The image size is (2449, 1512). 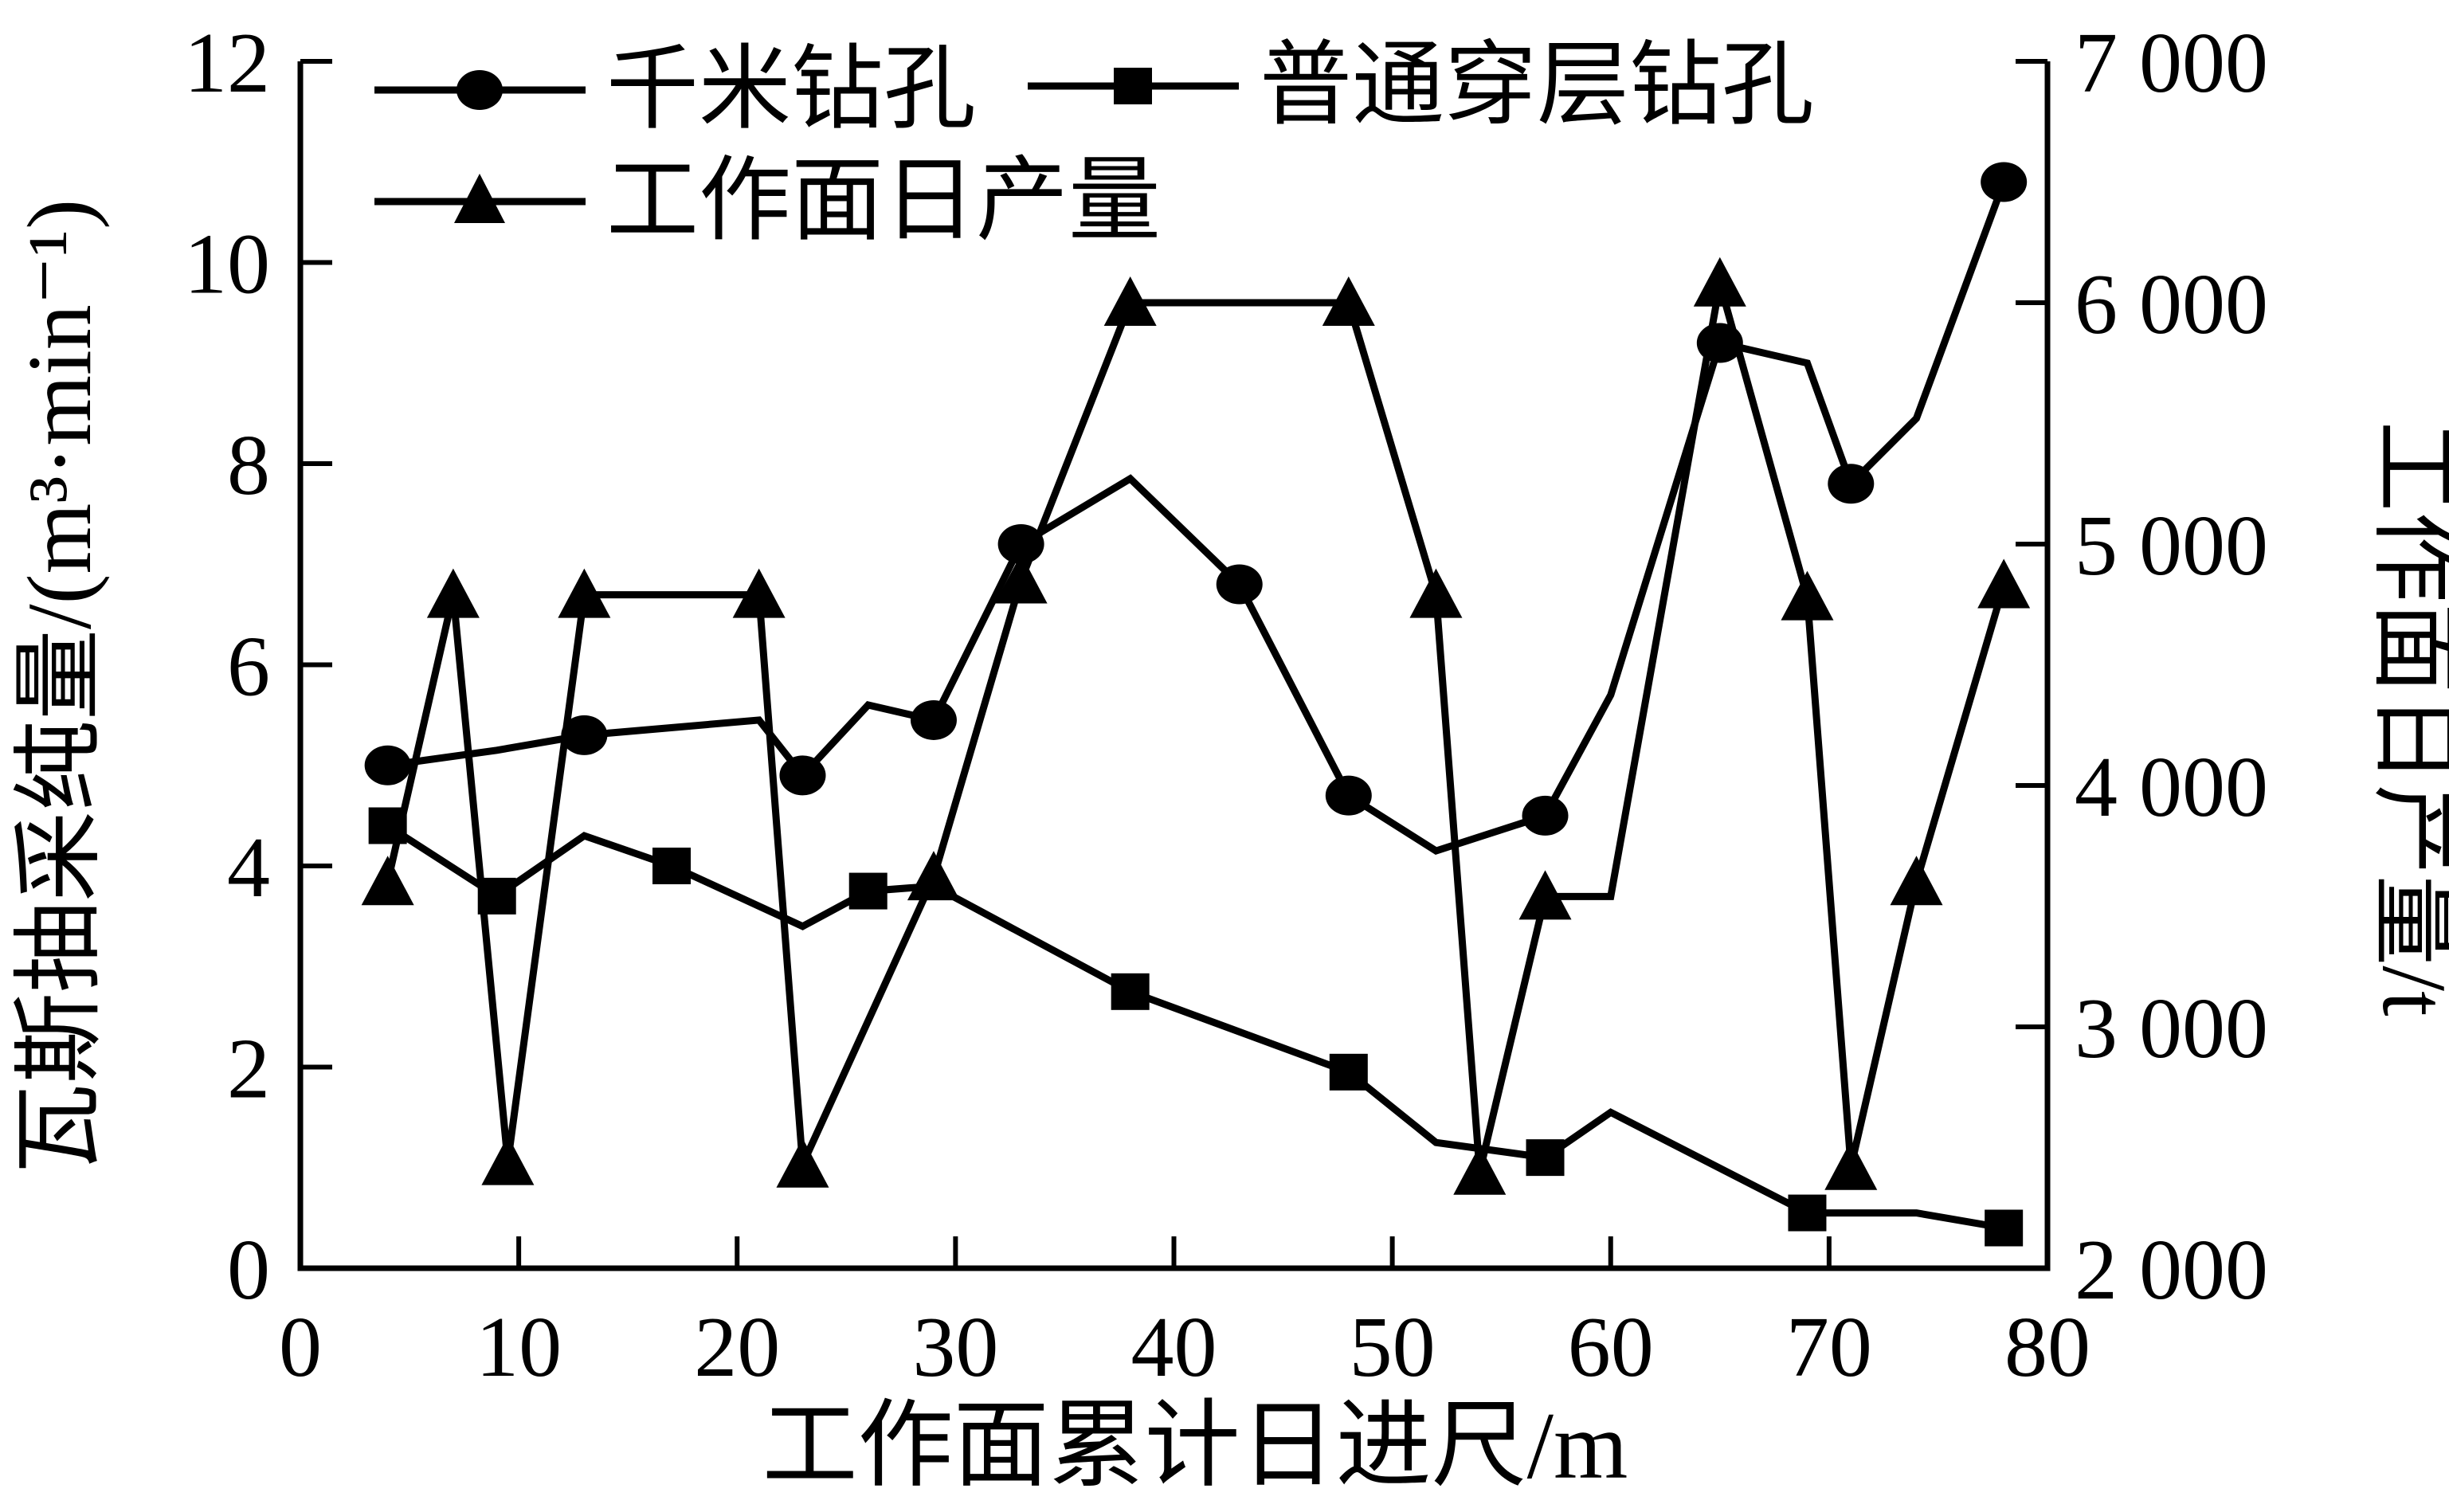 I want to click on y-axis-left-tick-label: 6, so click(x=249, y=667).